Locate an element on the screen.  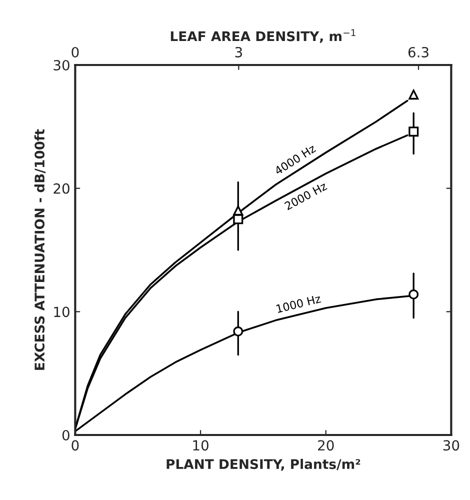
y-tick-label: 20 is located at coordinates (62, 188).